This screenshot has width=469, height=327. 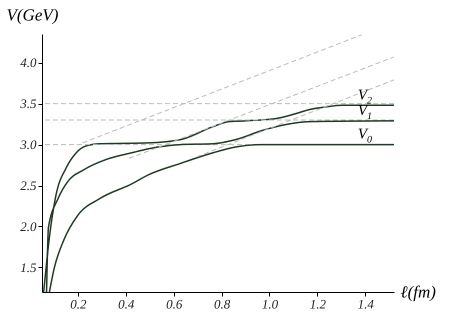 What do you see at coordinates (318, 304) in the screenshot?
I see `x-tick-label: 1.2` at bounding box center [318, 304].